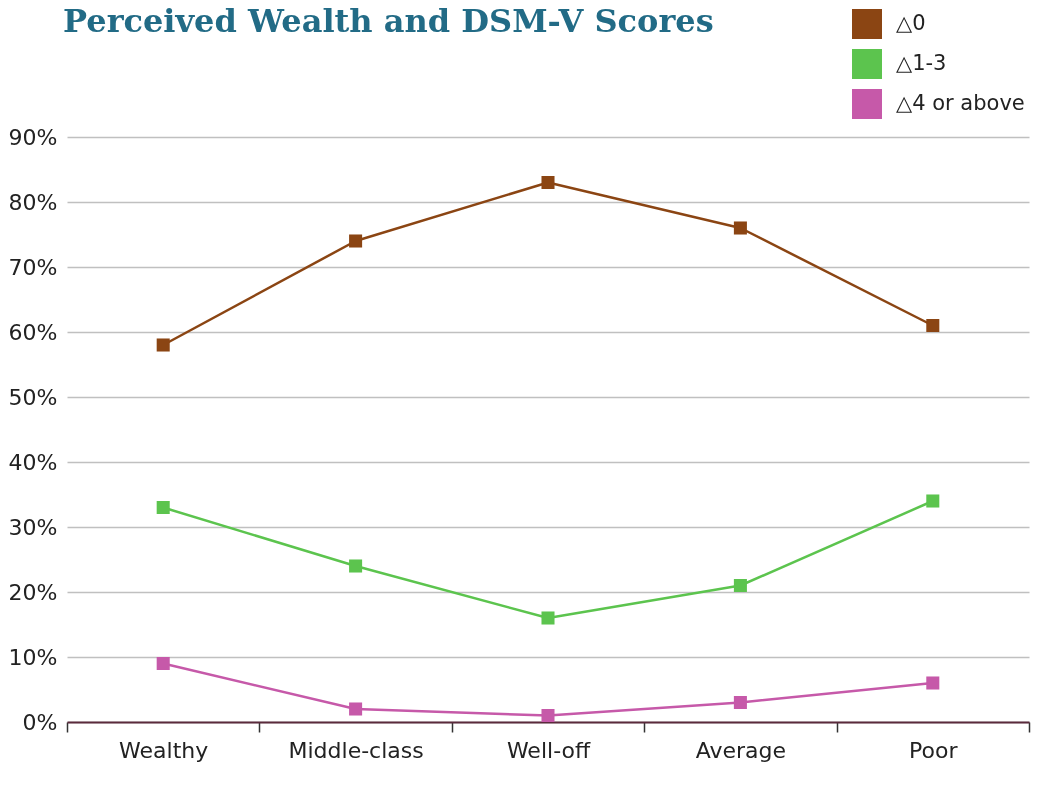  I want to click on y-tick-label: 30%, so click(33, 527).